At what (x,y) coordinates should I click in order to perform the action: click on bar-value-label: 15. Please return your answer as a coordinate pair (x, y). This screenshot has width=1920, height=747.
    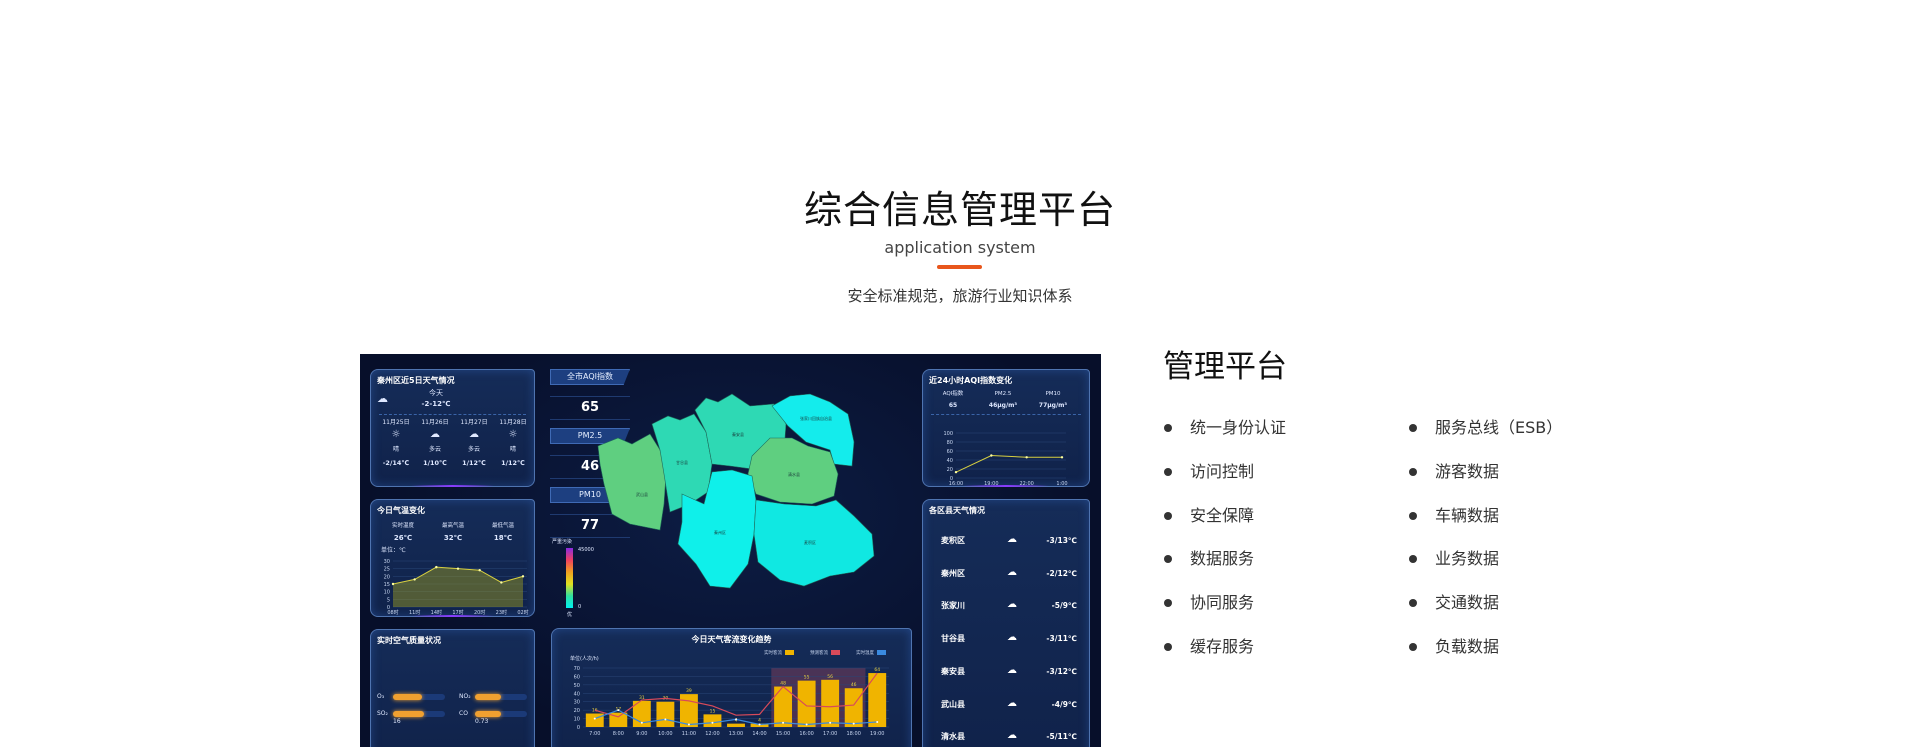
    Looking at the image, I should click on (713, 711).